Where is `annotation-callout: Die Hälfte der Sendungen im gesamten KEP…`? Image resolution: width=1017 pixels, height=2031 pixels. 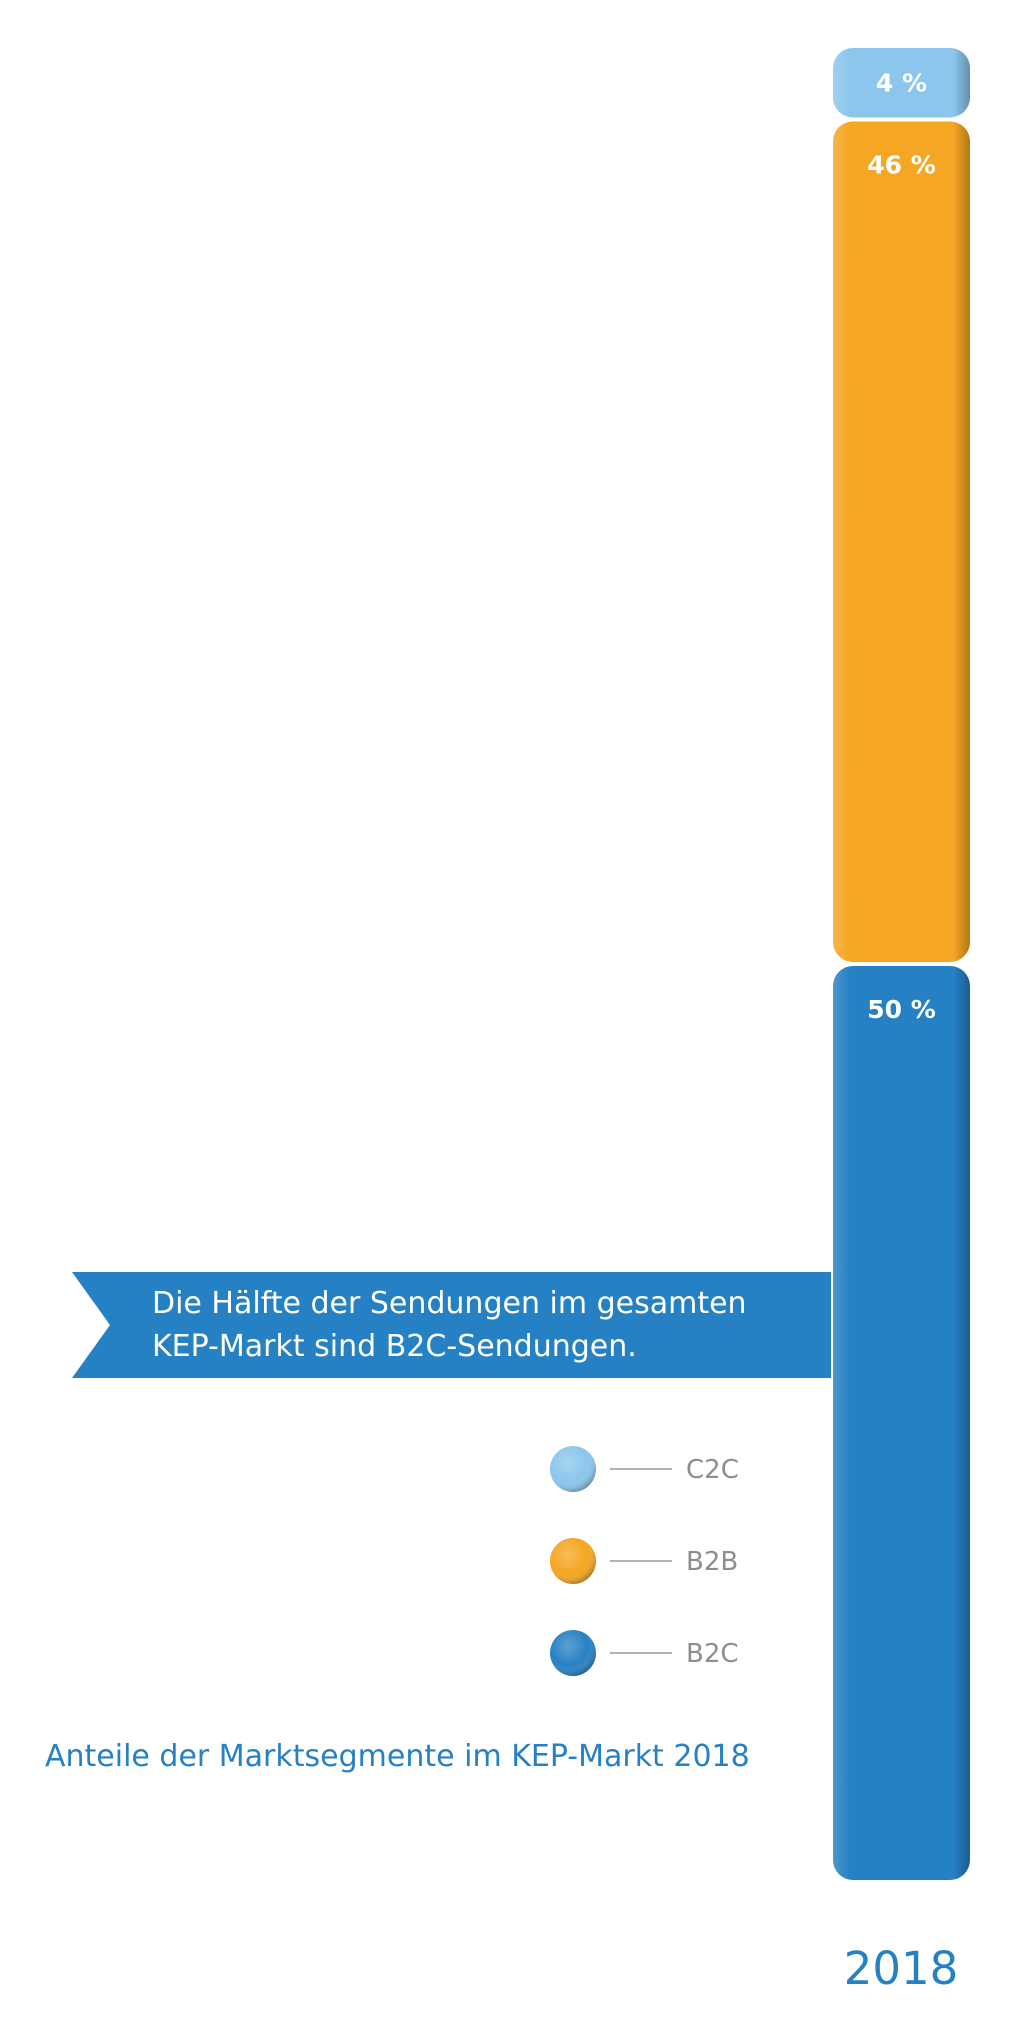 annotation-callout: Die Hälfte der Sendungen im gesamten KEP… is located at coordinates (451, 1325).